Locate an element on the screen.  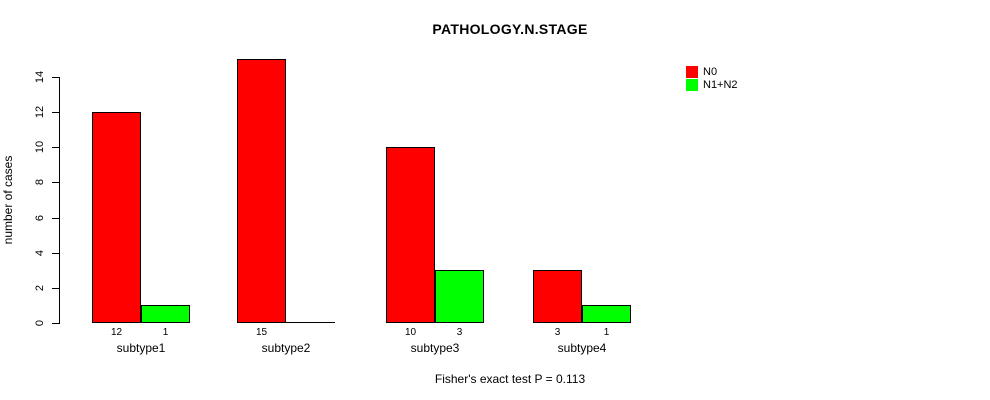
bar-n0-subtype4 is located at coordinates (557, 296).